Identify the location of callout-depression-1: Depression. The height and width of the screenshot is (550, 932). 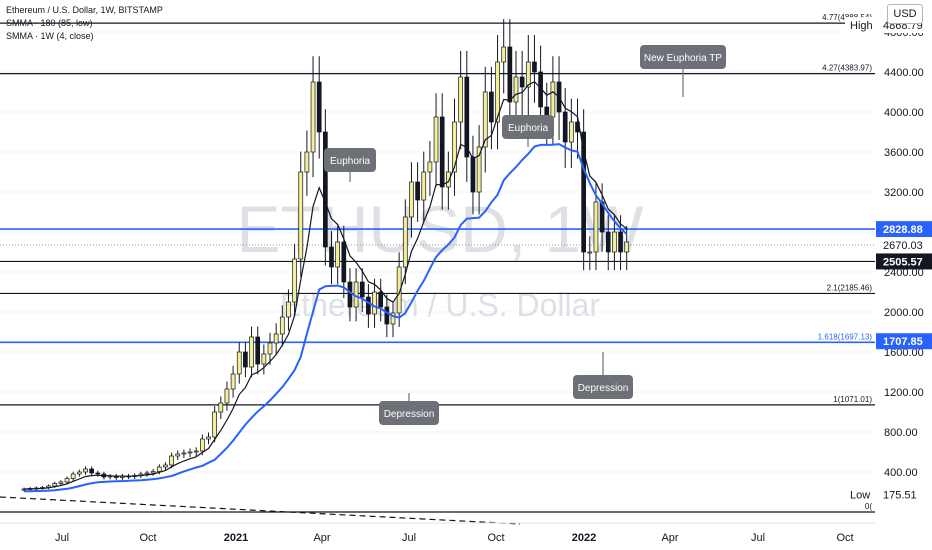
(409, 409).